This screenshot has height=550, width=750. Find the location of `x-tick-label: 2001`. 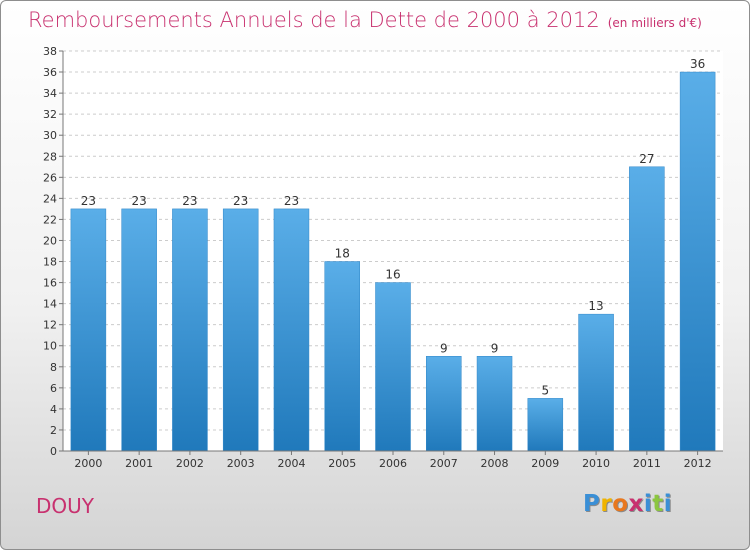

x-tick-label: 2001 is located at coordinates (139, 463).